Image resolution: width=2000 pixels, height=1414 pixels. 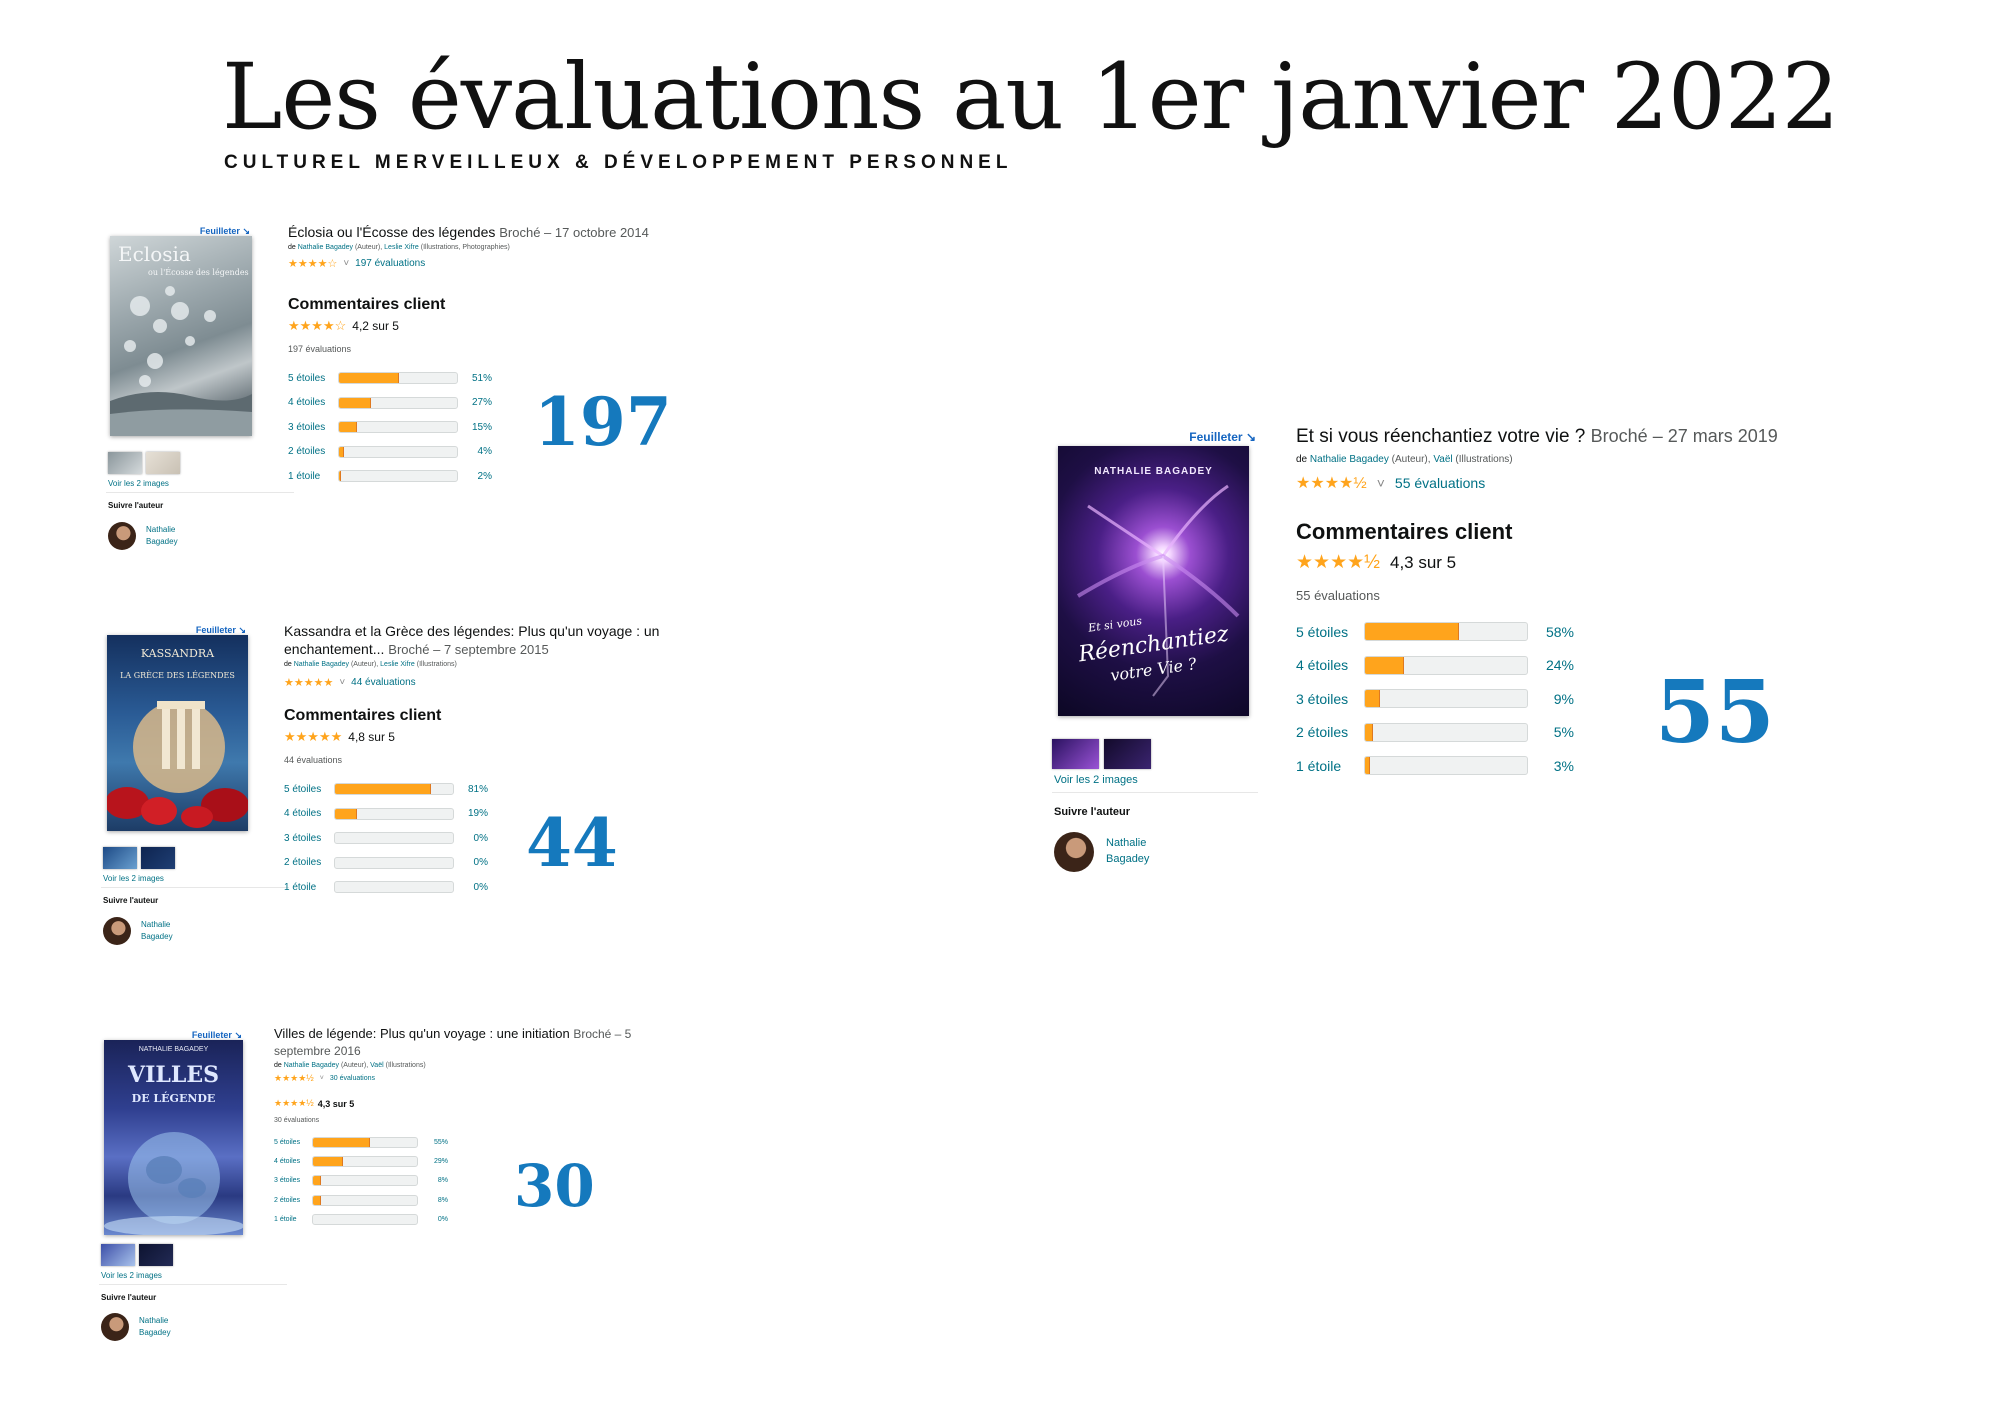 What do you see at coordinates (309, 683) in the screenshot?
I see `star-rating-icon: ★★★★★` at bounding box center [309, 683].